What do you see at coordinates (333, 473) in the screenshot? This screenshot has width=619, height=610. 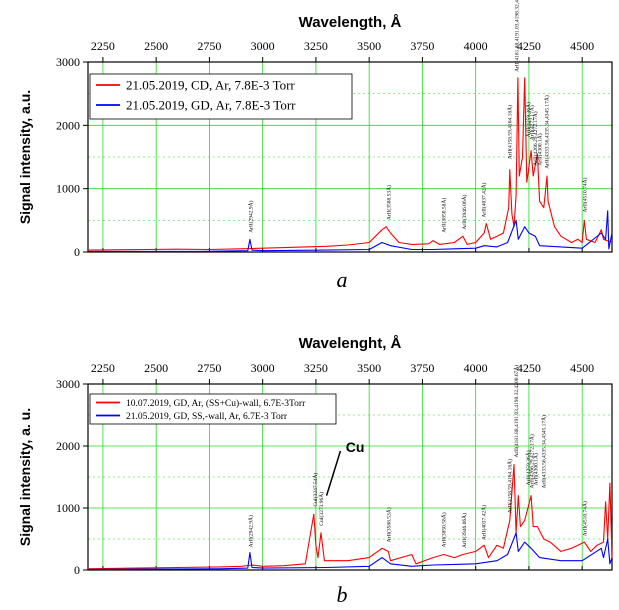 I see `cu-callout-line` at bounding box center [333, 473].